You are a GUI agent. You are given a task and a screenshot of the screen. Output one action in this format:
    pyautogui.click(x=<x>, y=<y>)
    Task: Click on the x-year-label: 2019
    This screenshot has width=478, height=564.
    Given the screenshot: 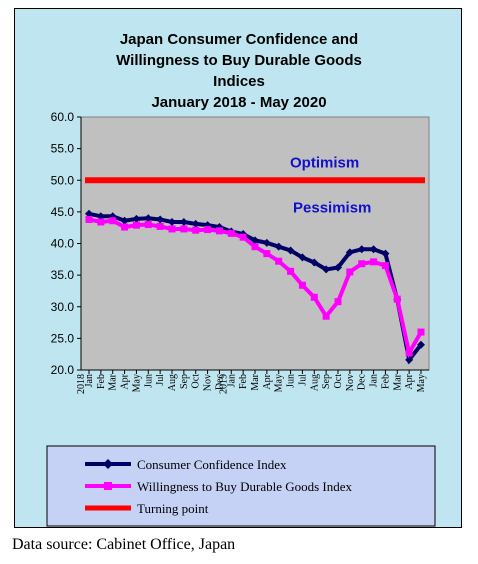 What is the action you would take?
    pyautogui.click(x=223, y=384)
    